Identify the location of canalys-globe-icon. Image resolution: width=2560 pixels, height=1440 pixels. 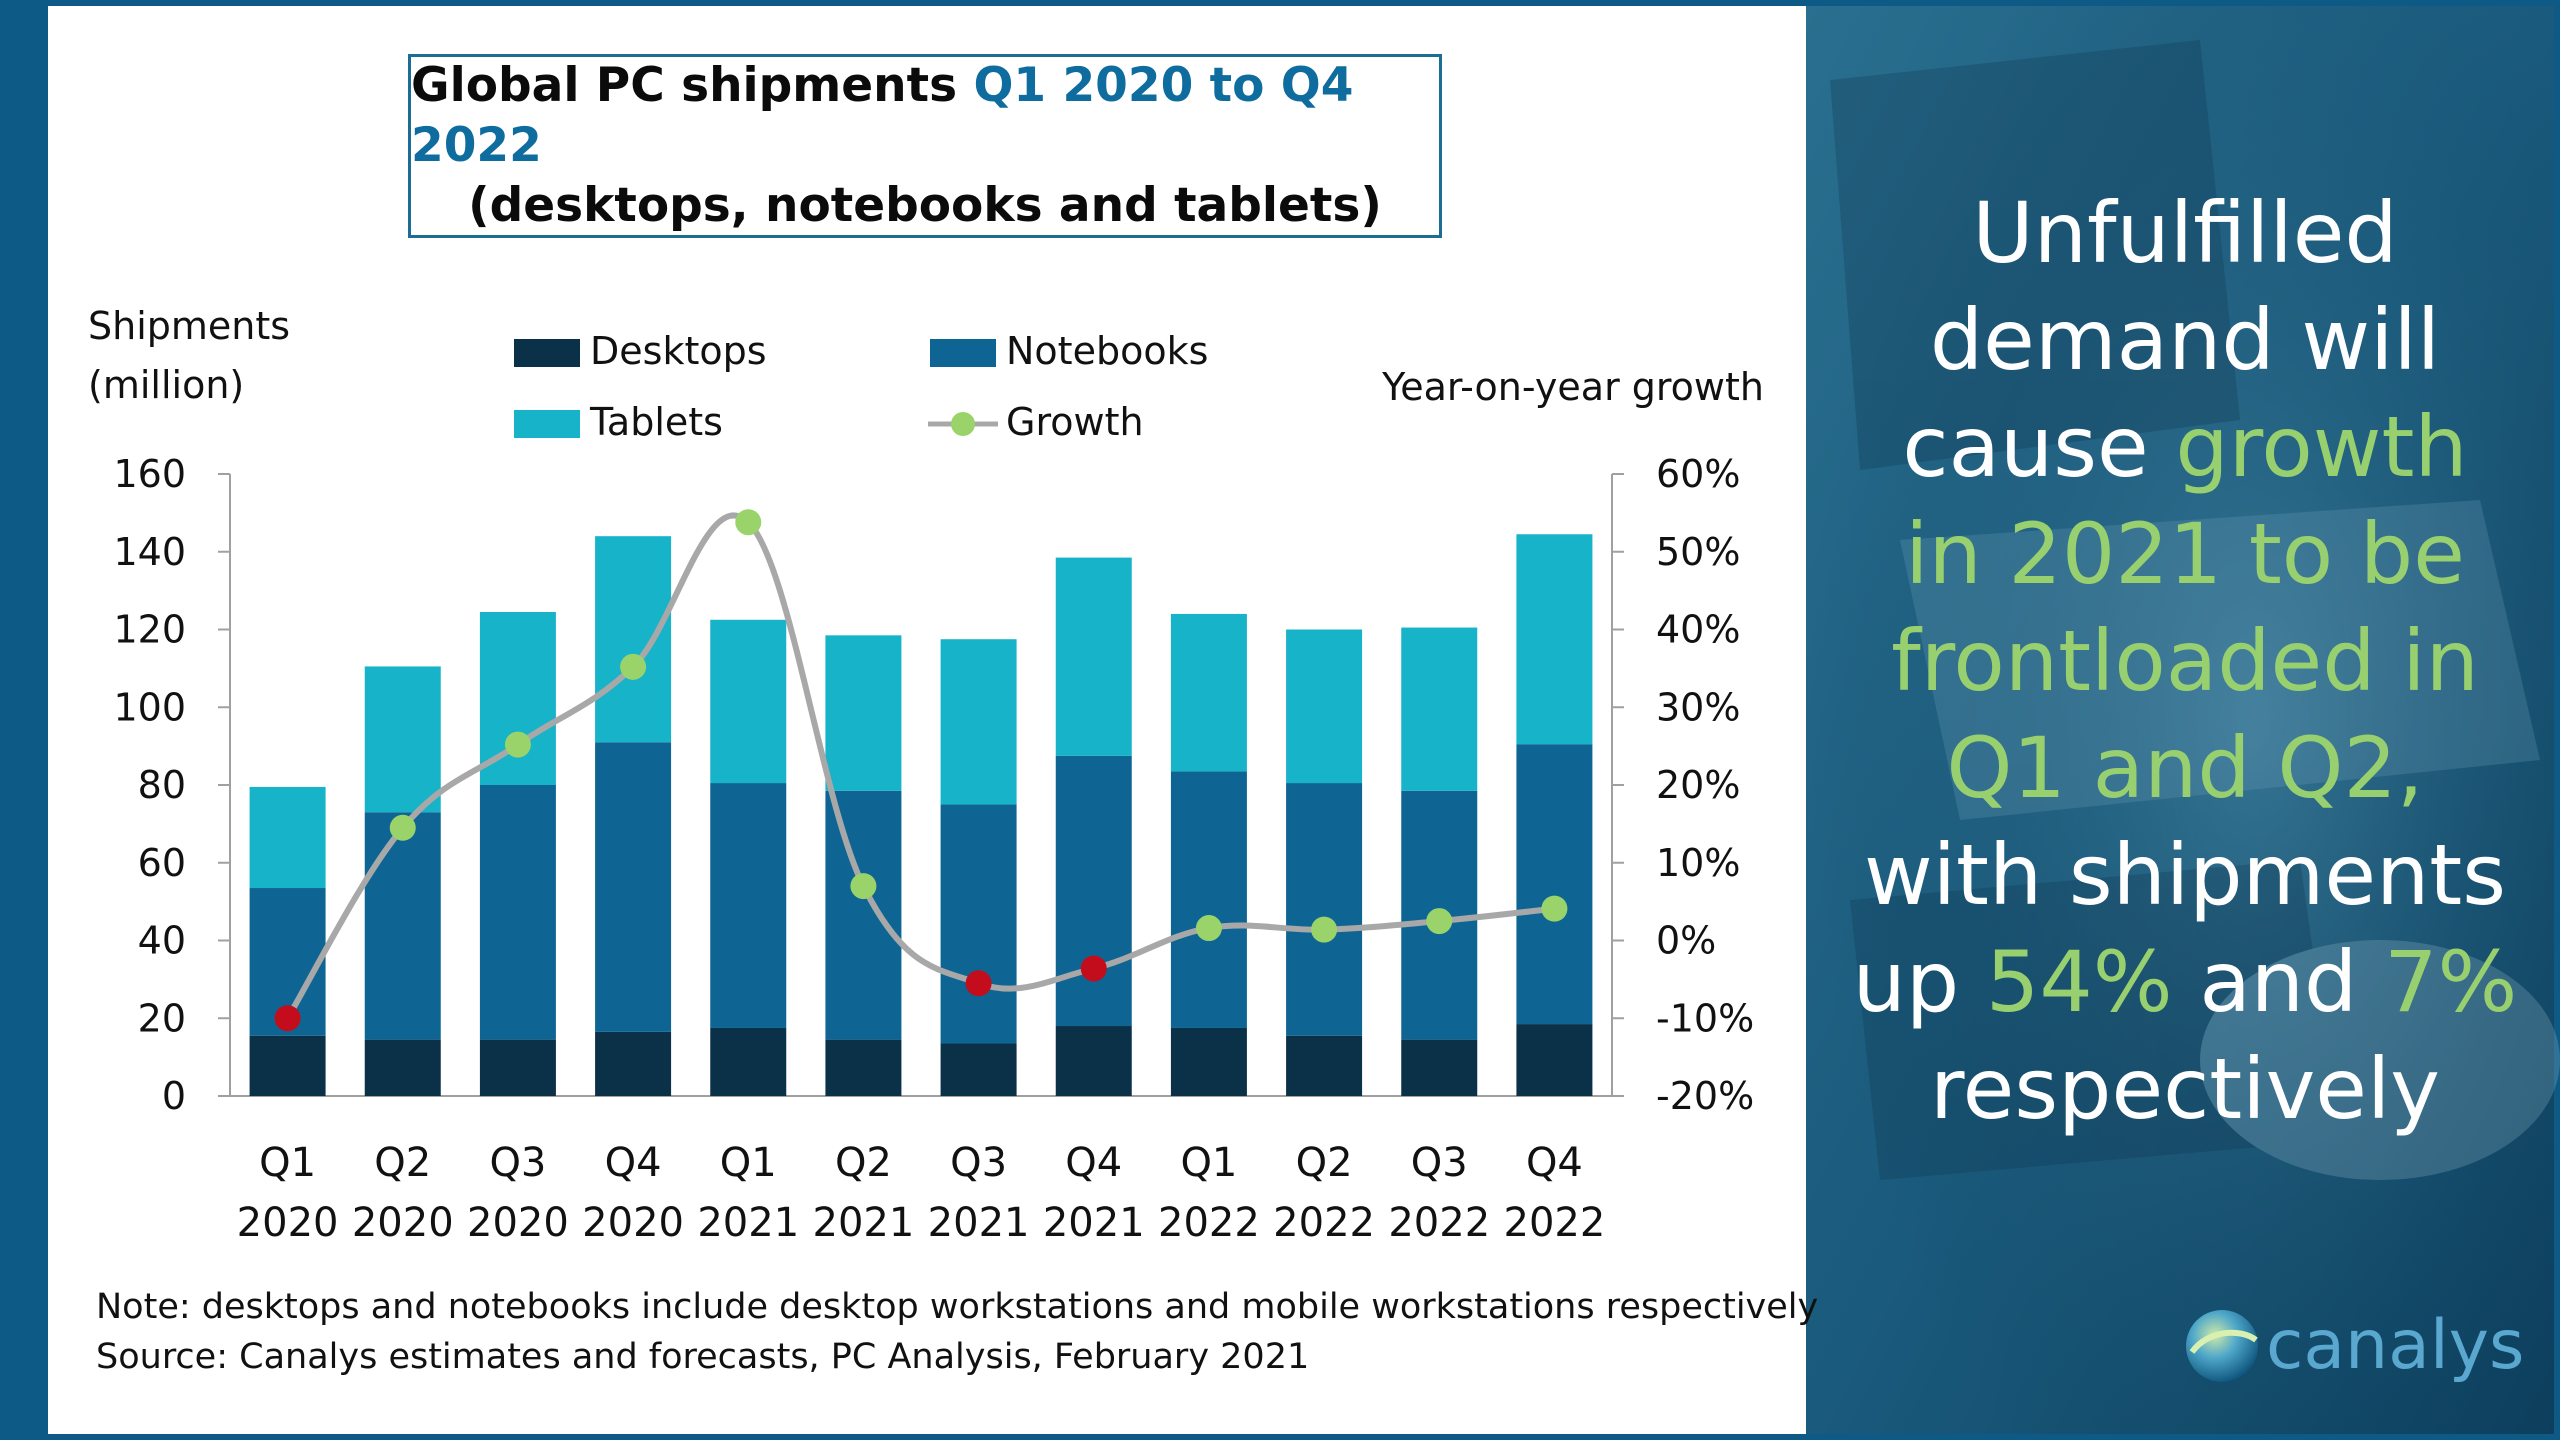
(2222, 1346).